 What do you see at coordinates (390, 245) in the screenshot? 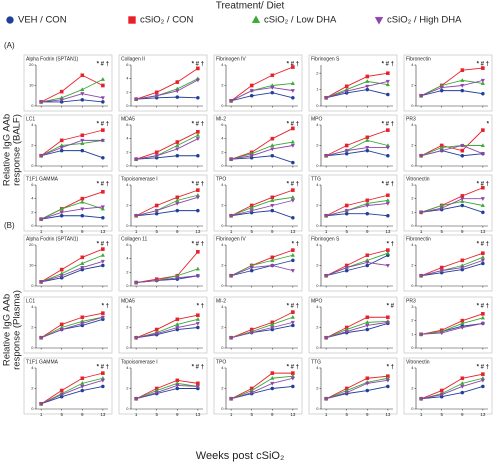
I see `panel-annotation: * †` at bounding box center [390, 245].